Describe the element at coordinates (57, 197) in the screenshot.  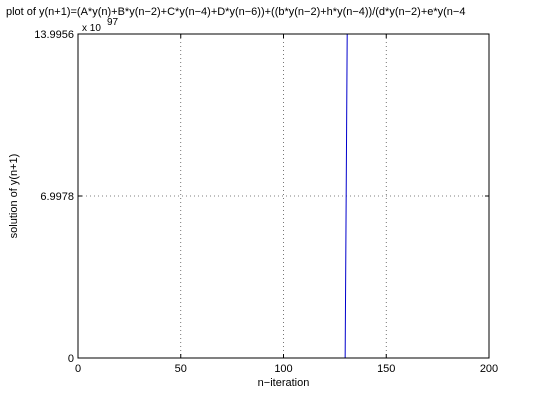
I see `y-tick-label: 6.9978` at that location.